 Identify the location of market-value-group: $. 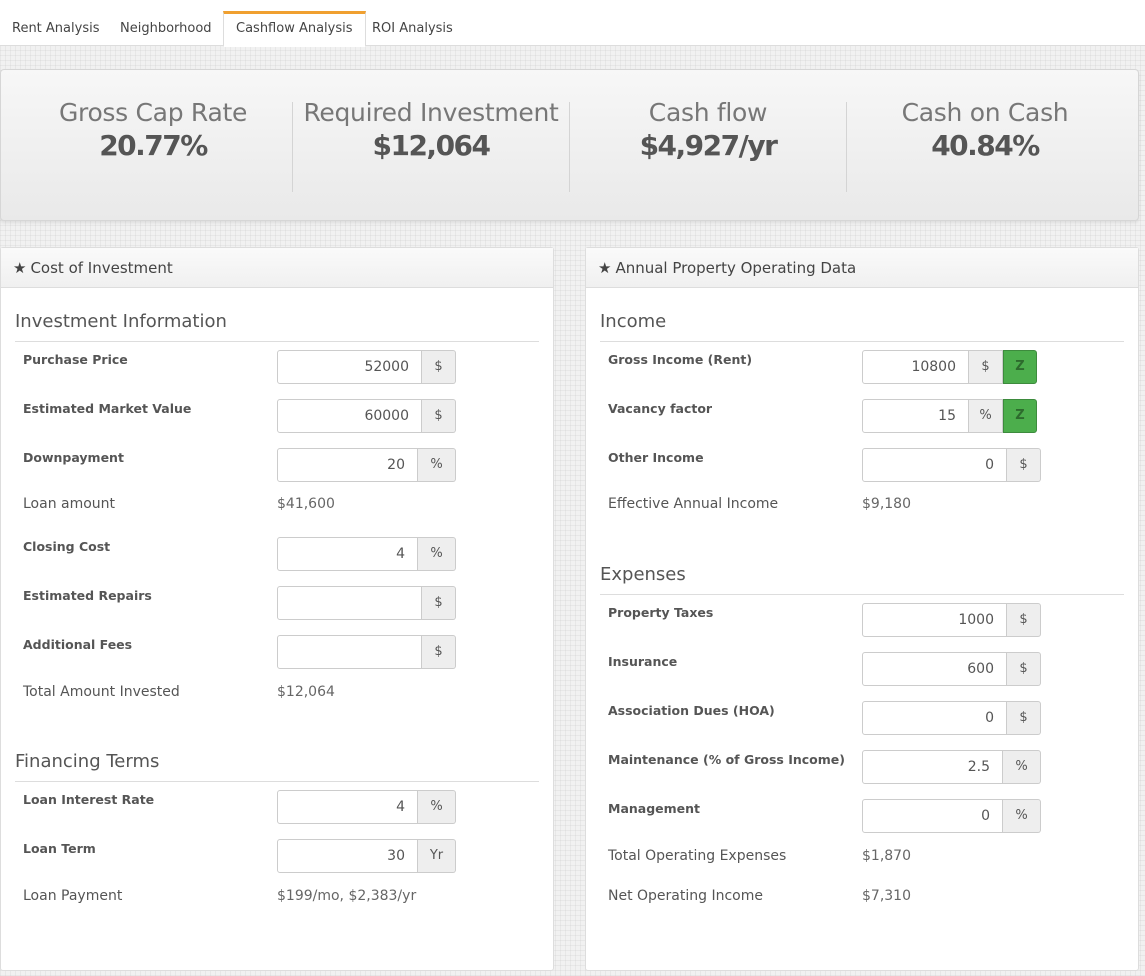
(366, 416).